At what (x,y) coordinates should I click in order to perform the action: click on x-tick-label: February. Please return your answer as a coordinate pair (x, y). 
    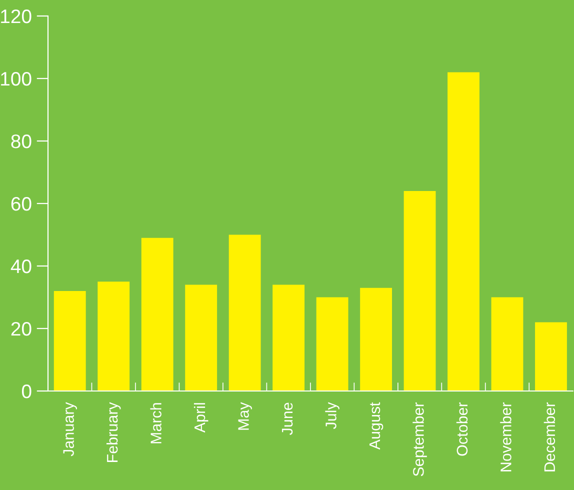
    Looking at the image, I should click on (113, 432).